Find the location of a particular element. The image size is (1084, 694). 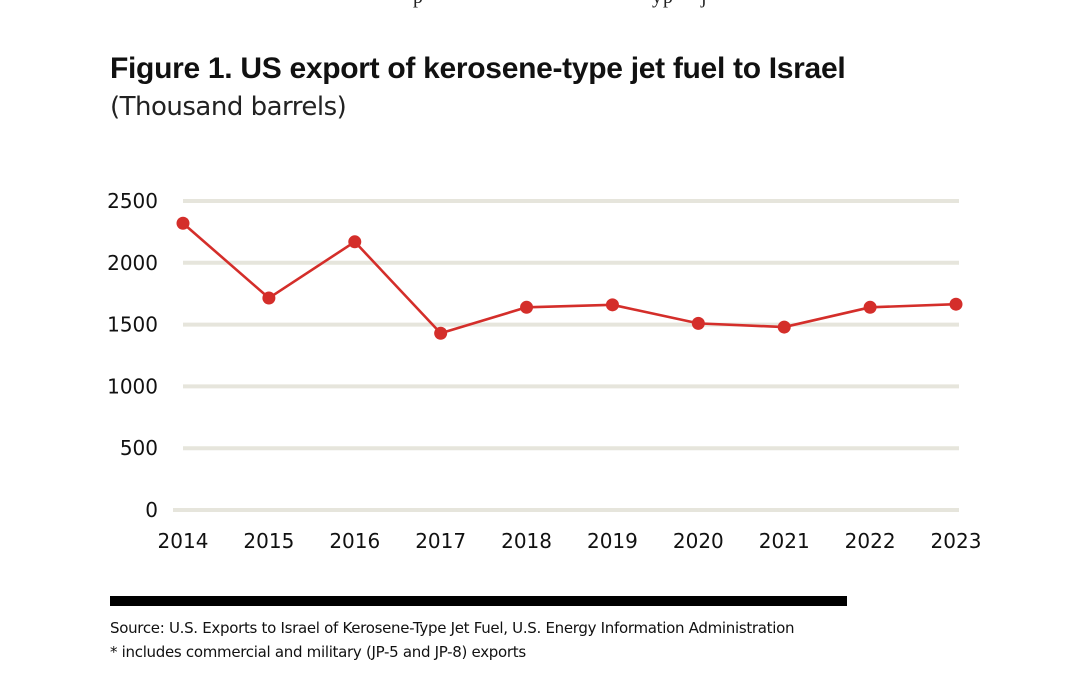

data-point-2021 is located at coordinates (784, 327).